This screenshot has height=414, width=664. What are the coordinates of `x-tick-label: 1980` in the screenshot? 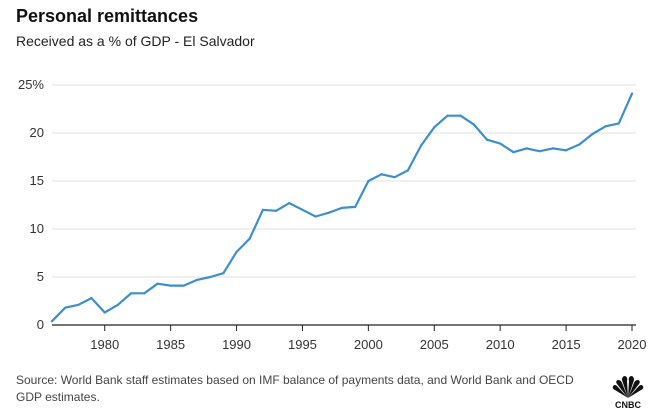 It's located at (104, 344).